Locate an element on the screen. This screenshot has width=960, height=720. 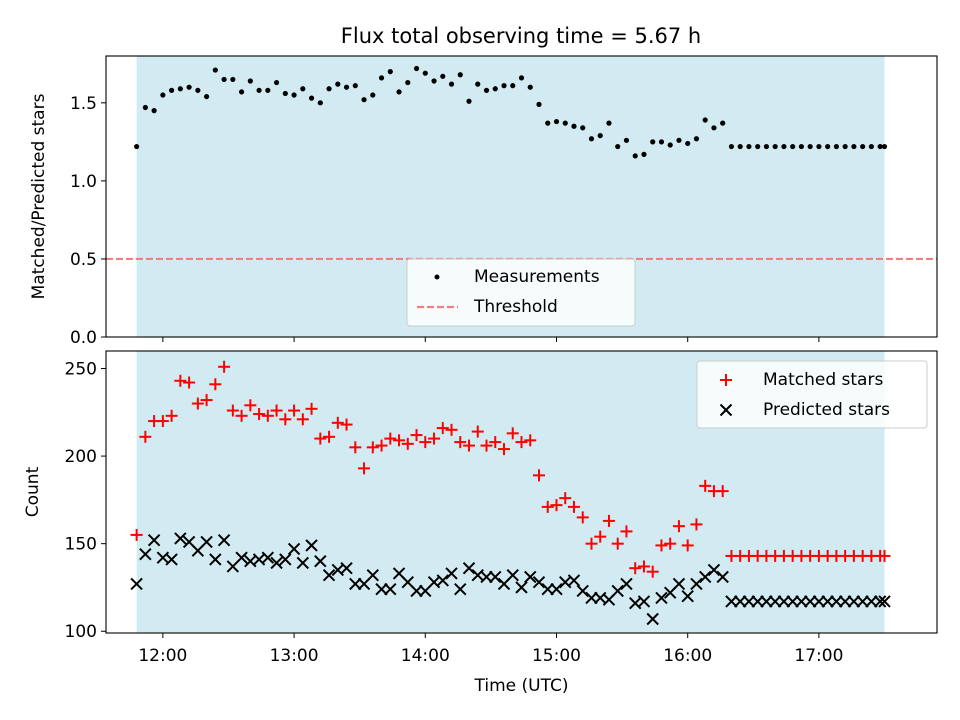
count-legend: Matched stars Predicted stars is located at coordinates (812, 394).